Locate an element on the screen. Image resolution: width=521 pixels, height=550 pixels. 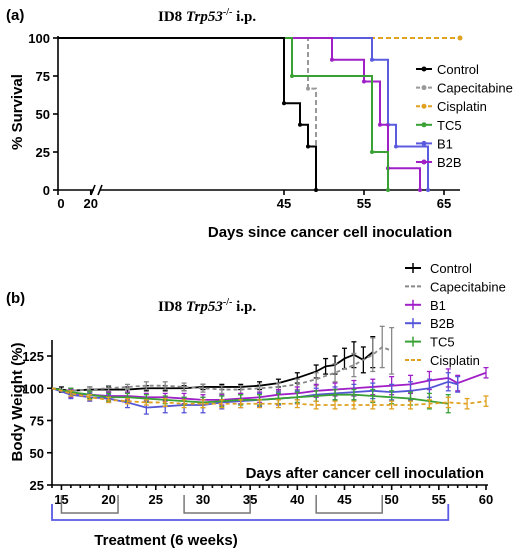
legend-marker-capecitabine is located at coordinates (424, 88).